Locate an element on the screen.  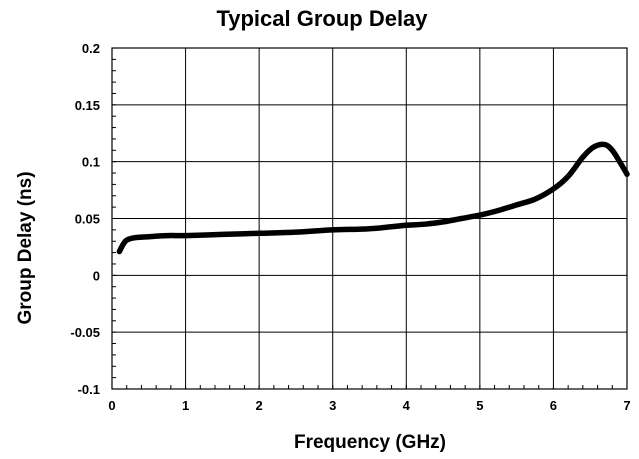
x-tick-label: 6 is located at coordinates (553, 405).